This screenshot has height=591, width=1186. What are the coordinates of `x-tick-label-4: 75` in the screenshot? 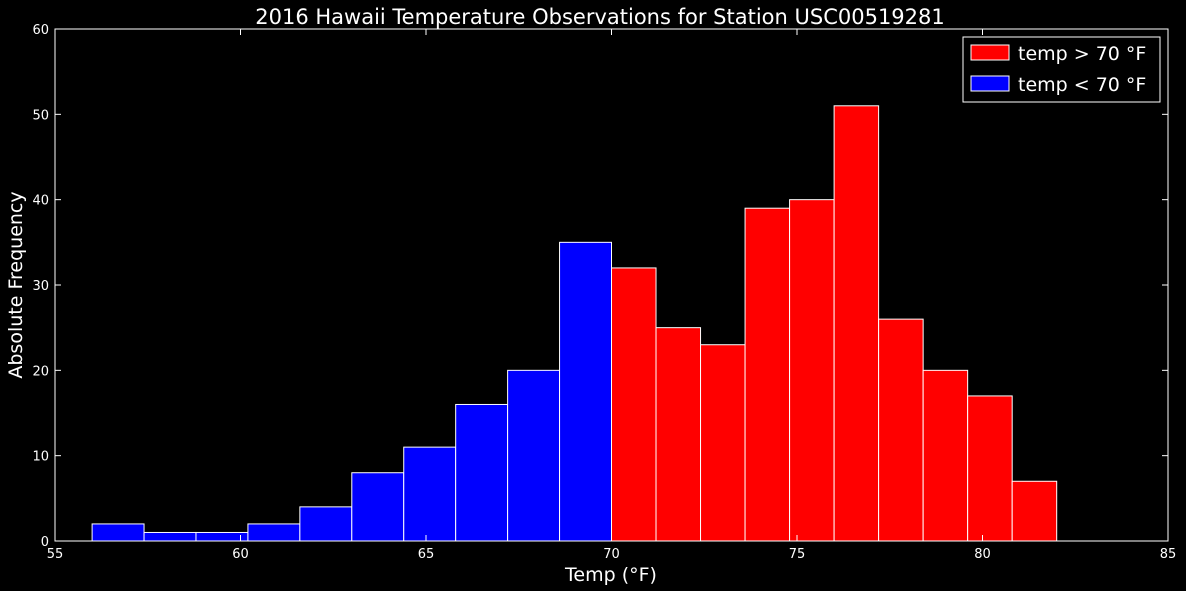 It's located at (797, 554).